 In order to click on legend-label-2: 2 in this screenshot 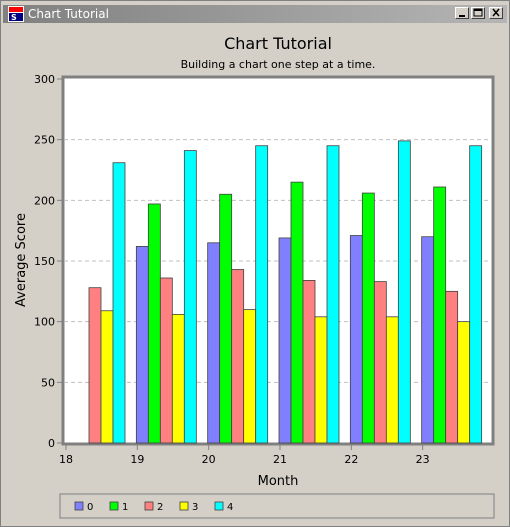, I will do `click(160, 507)`.